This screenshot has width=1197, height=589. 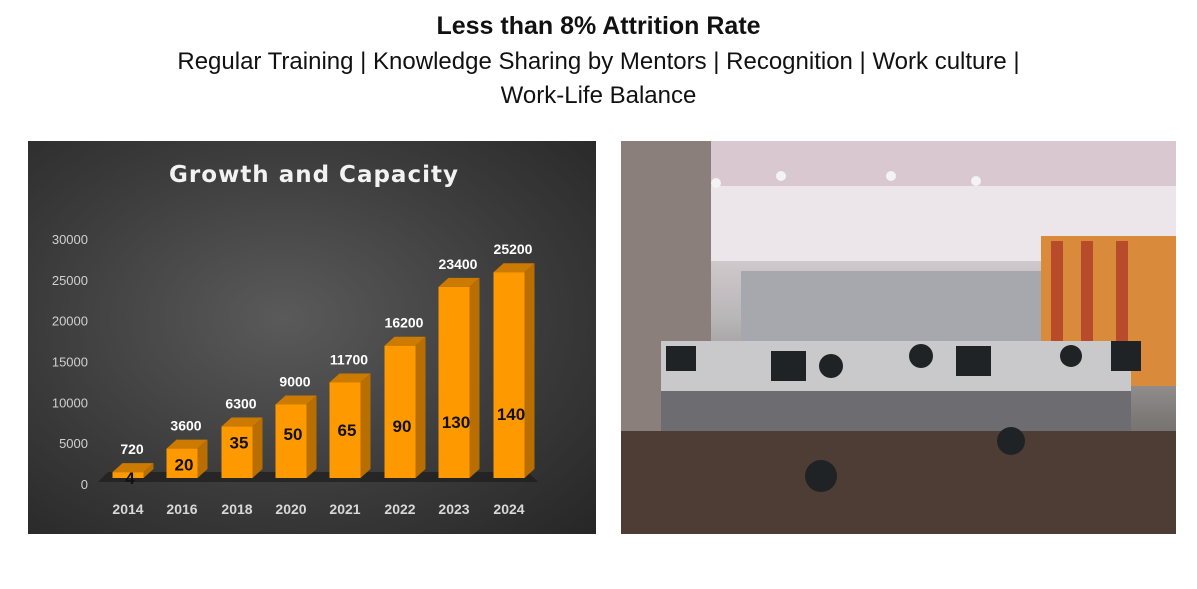 What do you see at coordinates (130, 478) in the screenshot?
I see `headcount-data-label: 4` at bounding box center [130, 478].